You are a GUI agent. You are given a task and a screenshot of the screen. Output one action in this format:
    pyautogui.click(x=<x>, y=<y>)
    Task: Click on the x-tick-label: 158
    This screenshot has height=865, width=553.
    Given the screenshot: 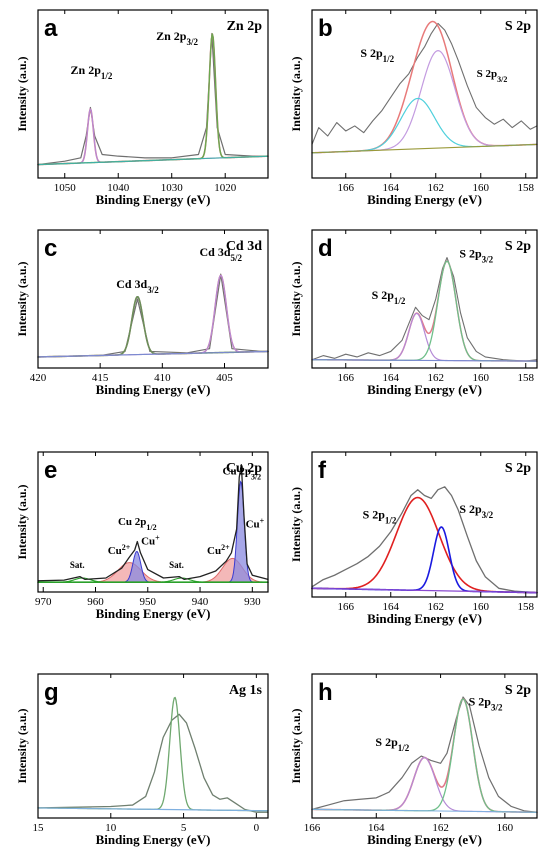 What is the action you would take?
    pyautogui.click(x=526, y=378)
    